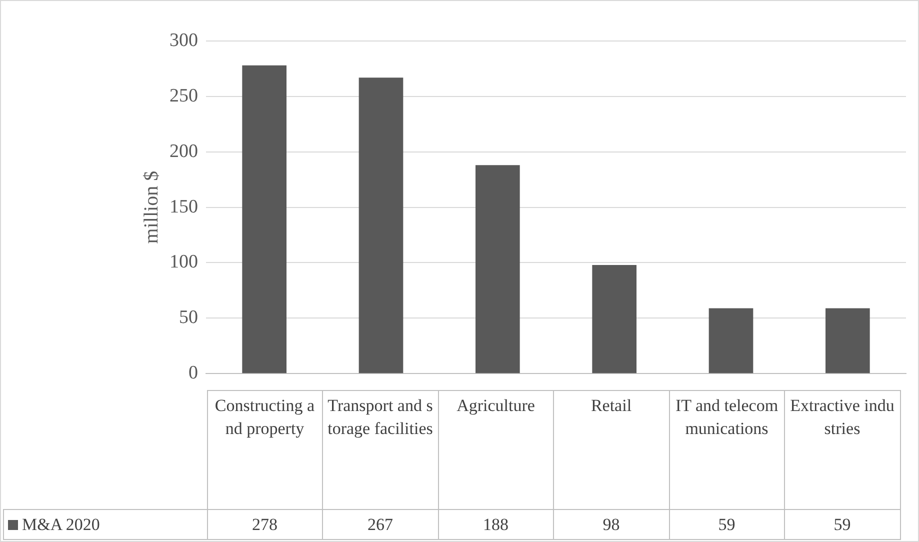  I want to click on data-label: 188, so click(496, 525).